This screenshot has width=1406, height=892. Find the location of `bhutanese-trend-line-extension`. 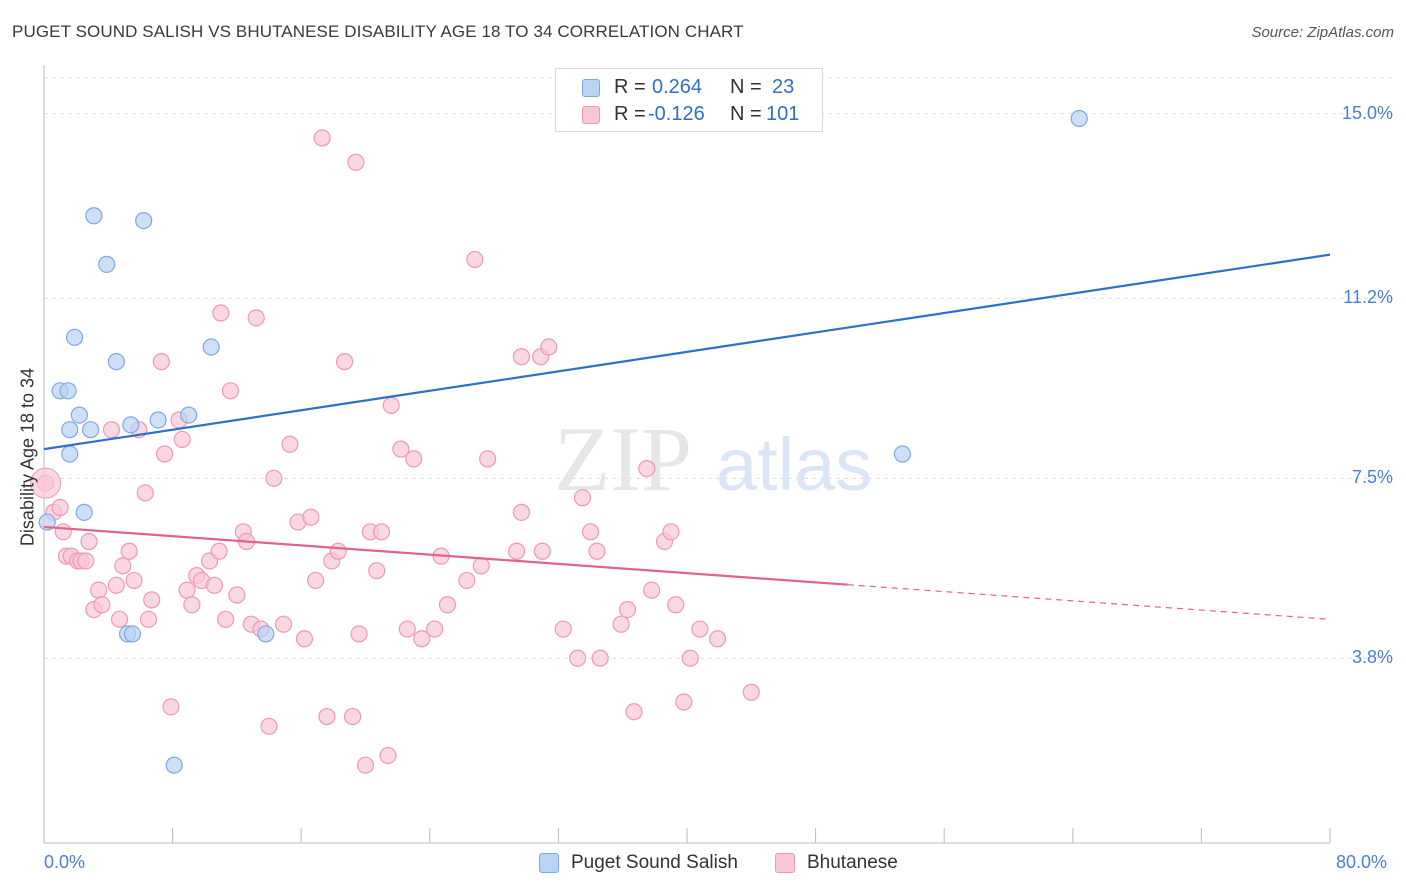

bhutanese-trend-line-extension is located at coordinates (1089, 602).